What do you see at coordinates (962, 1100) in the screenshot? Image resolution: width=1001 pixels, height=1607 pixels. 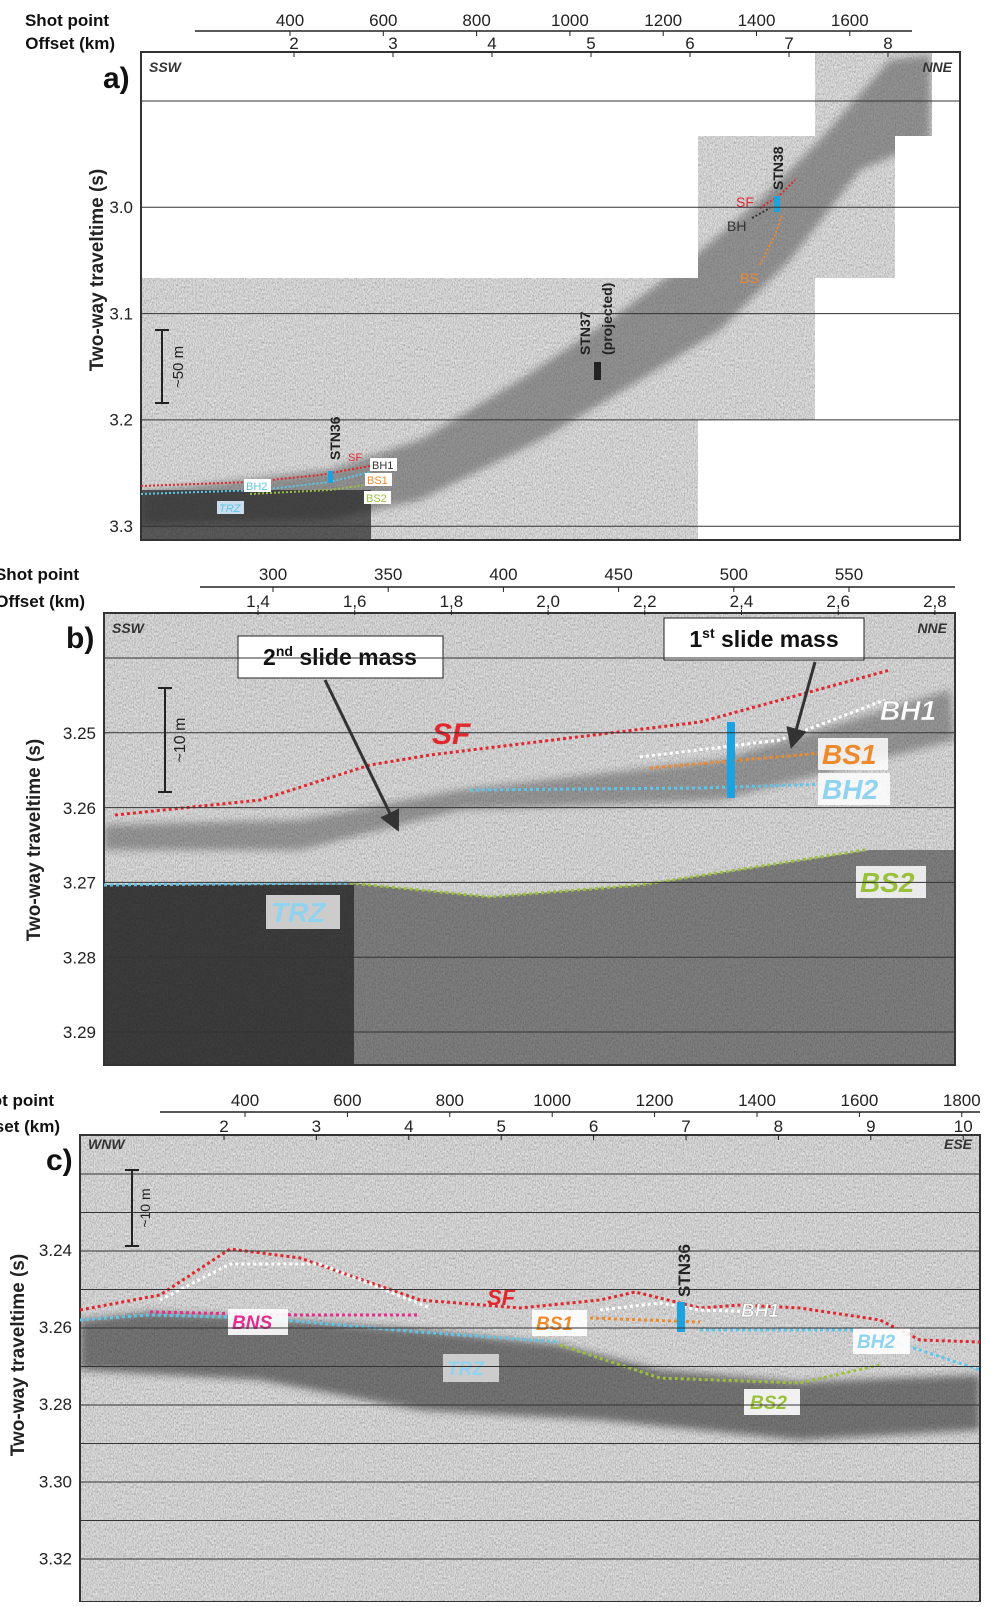 I see `shot-point-tick-label: 1800` at bounding box center [962, 1100].